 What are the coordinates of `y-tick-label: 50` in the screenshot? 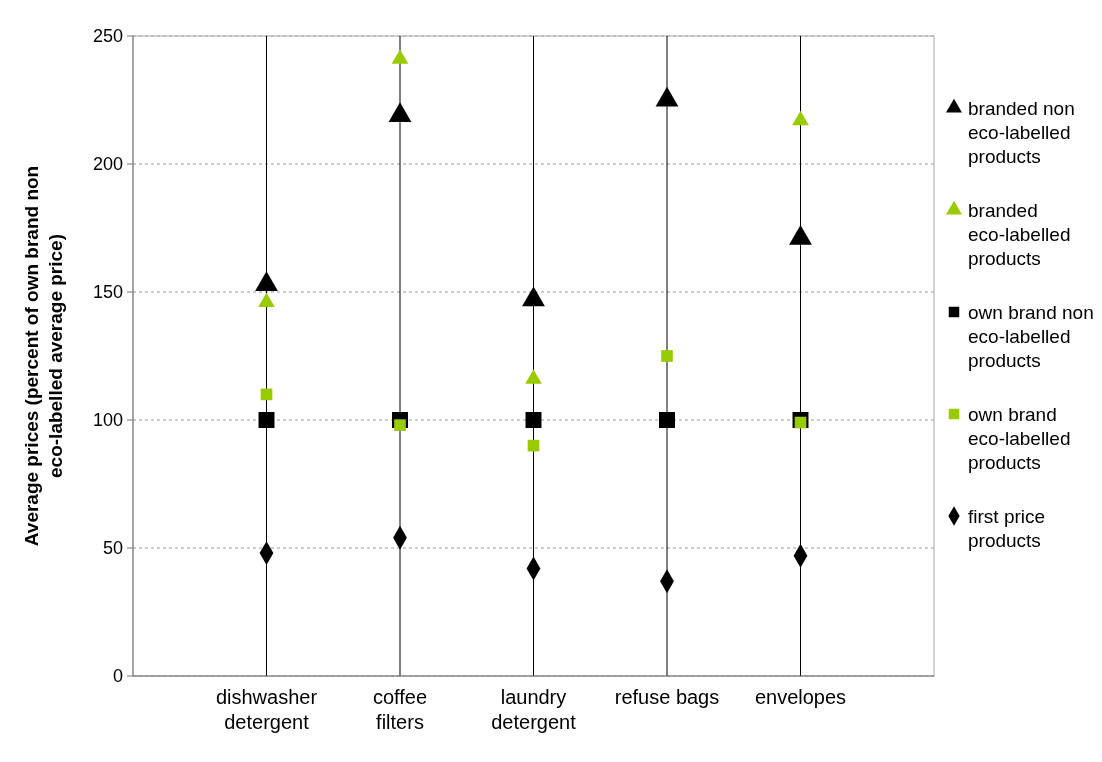 It's located at (112, 548).